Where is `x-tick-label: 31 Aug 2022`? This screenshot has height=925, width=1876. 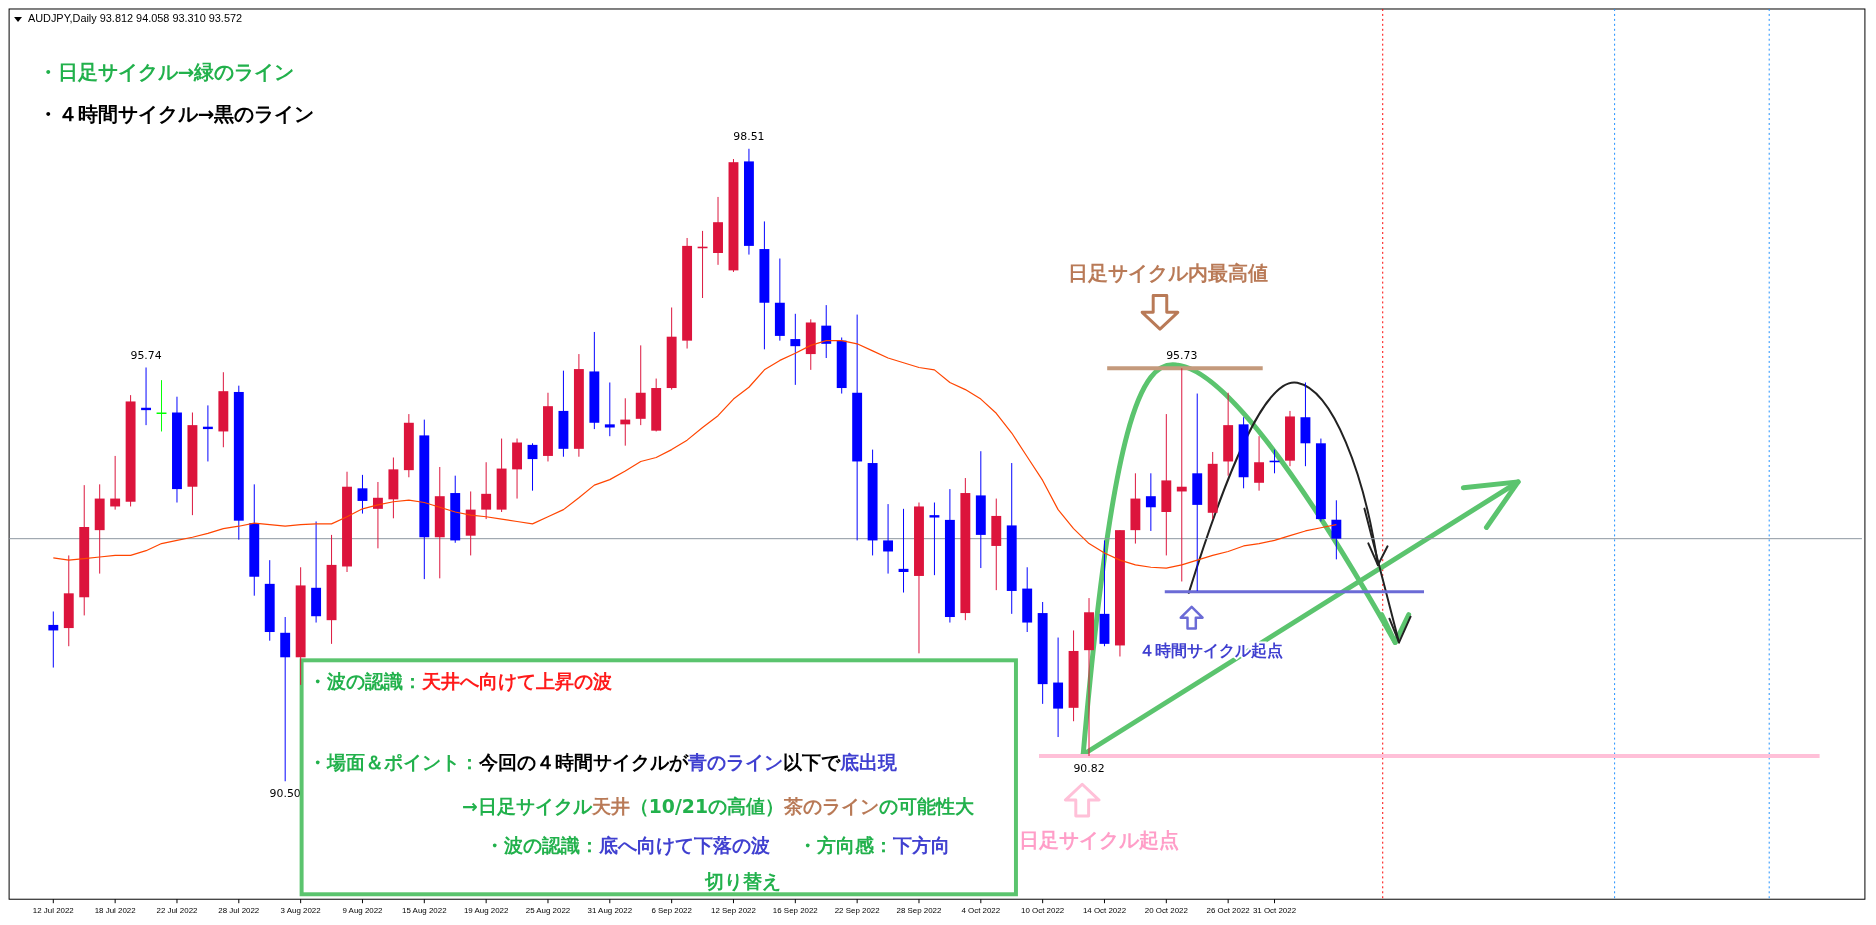 x-tick-label: 31 Aug 2022 is located at coordinates (610, 911).